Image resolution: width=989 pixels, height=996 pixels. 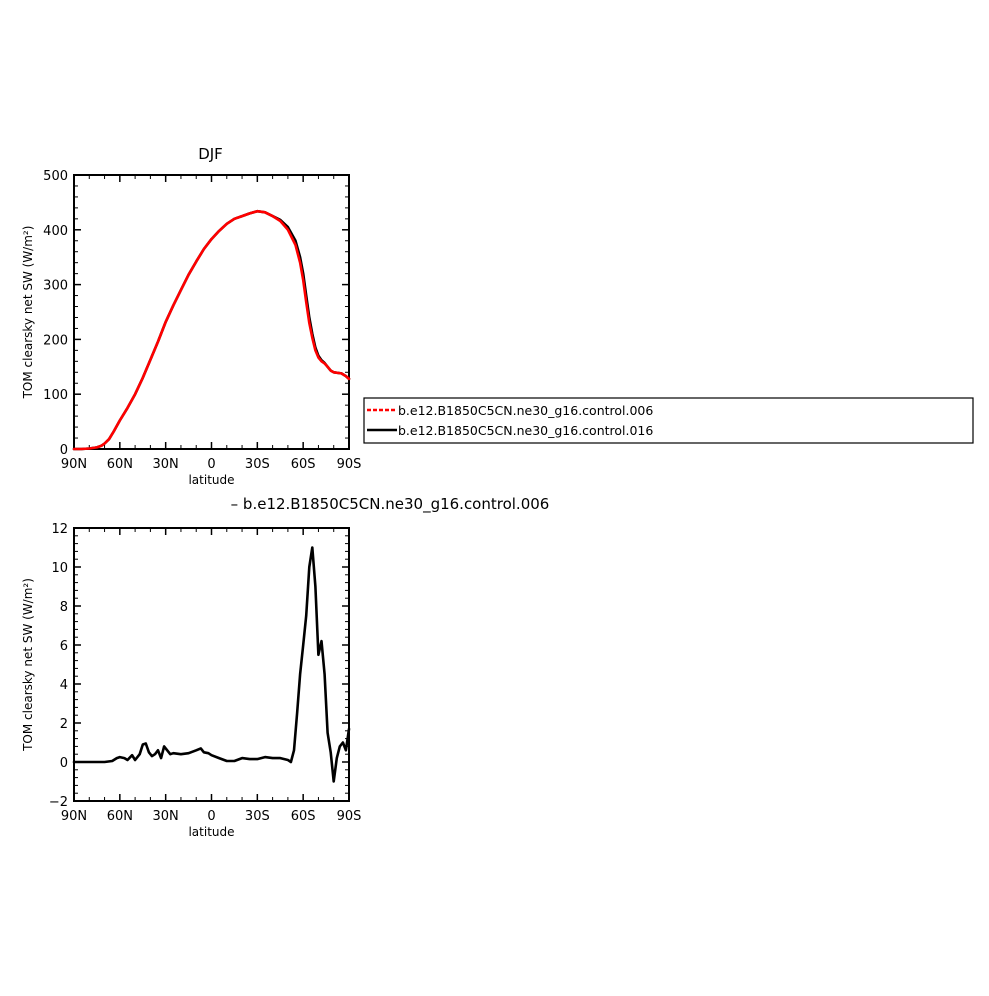 What do you see at coordinates (668, 420) in the screenshot?
I see `legend-box` at bounding box center [668, 420].